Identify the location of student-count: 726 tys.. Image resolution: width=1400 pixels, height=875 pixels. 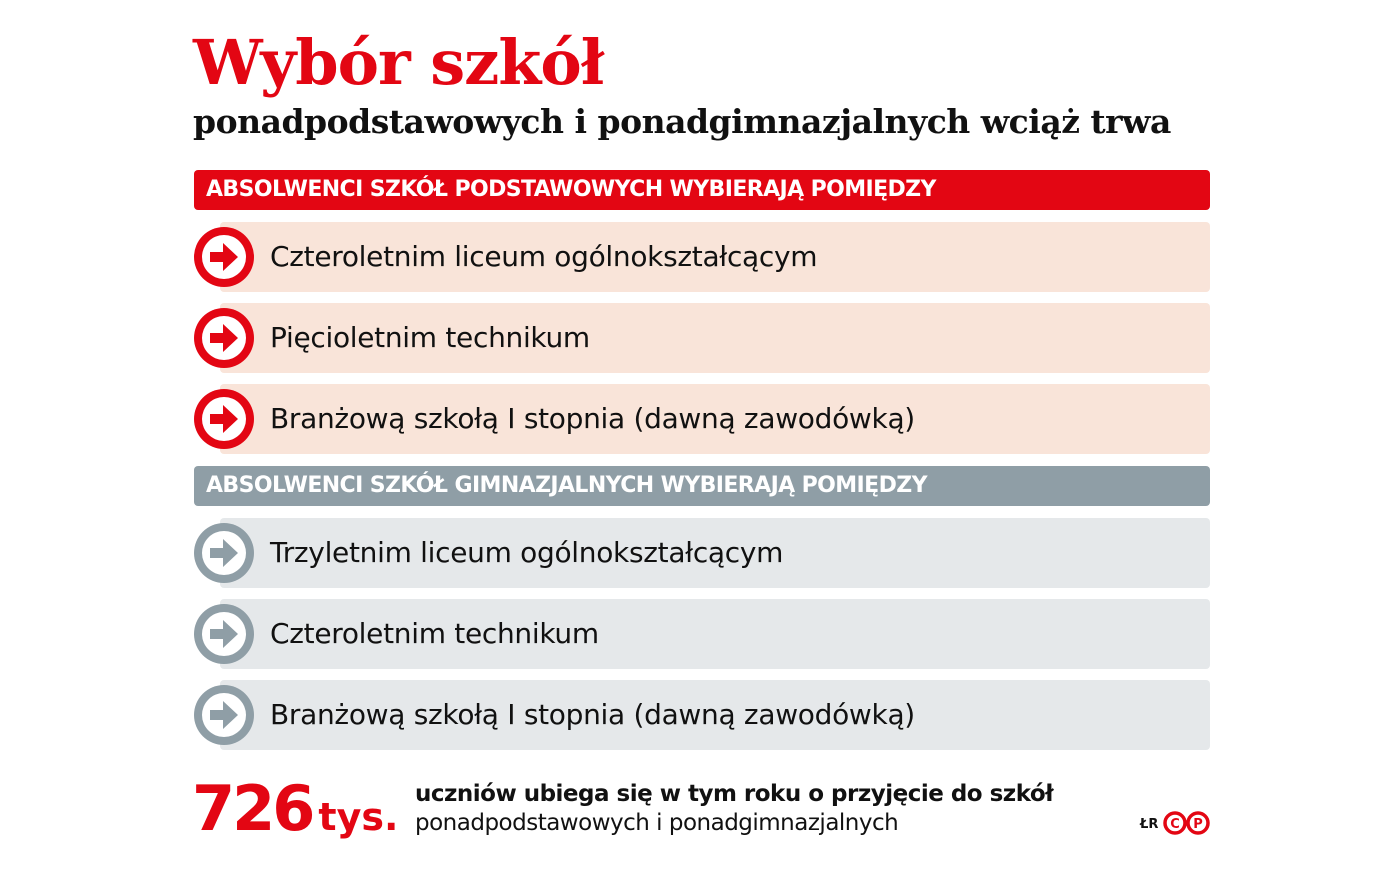
(295, 808).